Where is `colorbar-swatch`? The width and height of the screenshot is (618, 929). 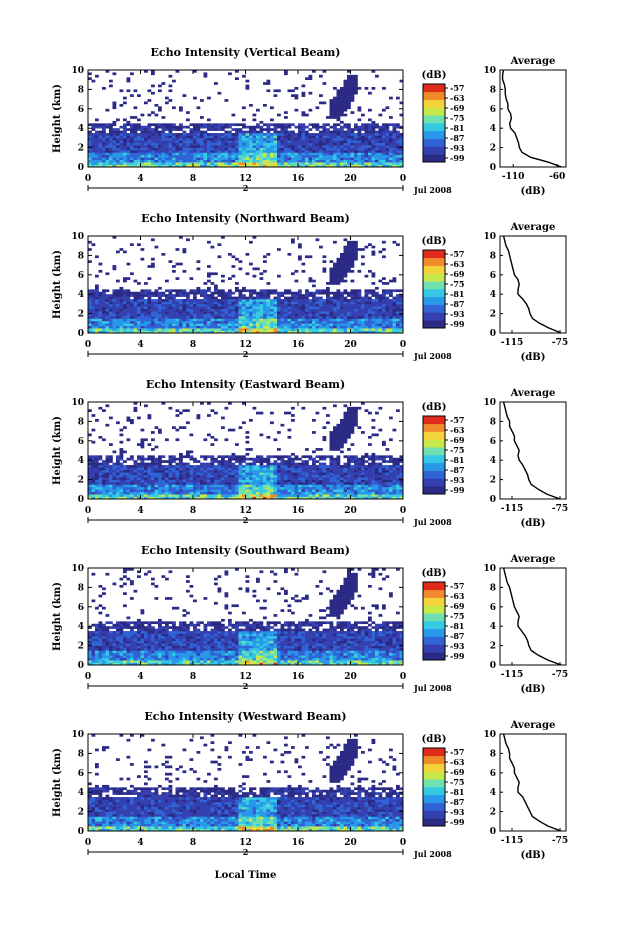
colorbar-swatch is located at coordinates (434, 95).